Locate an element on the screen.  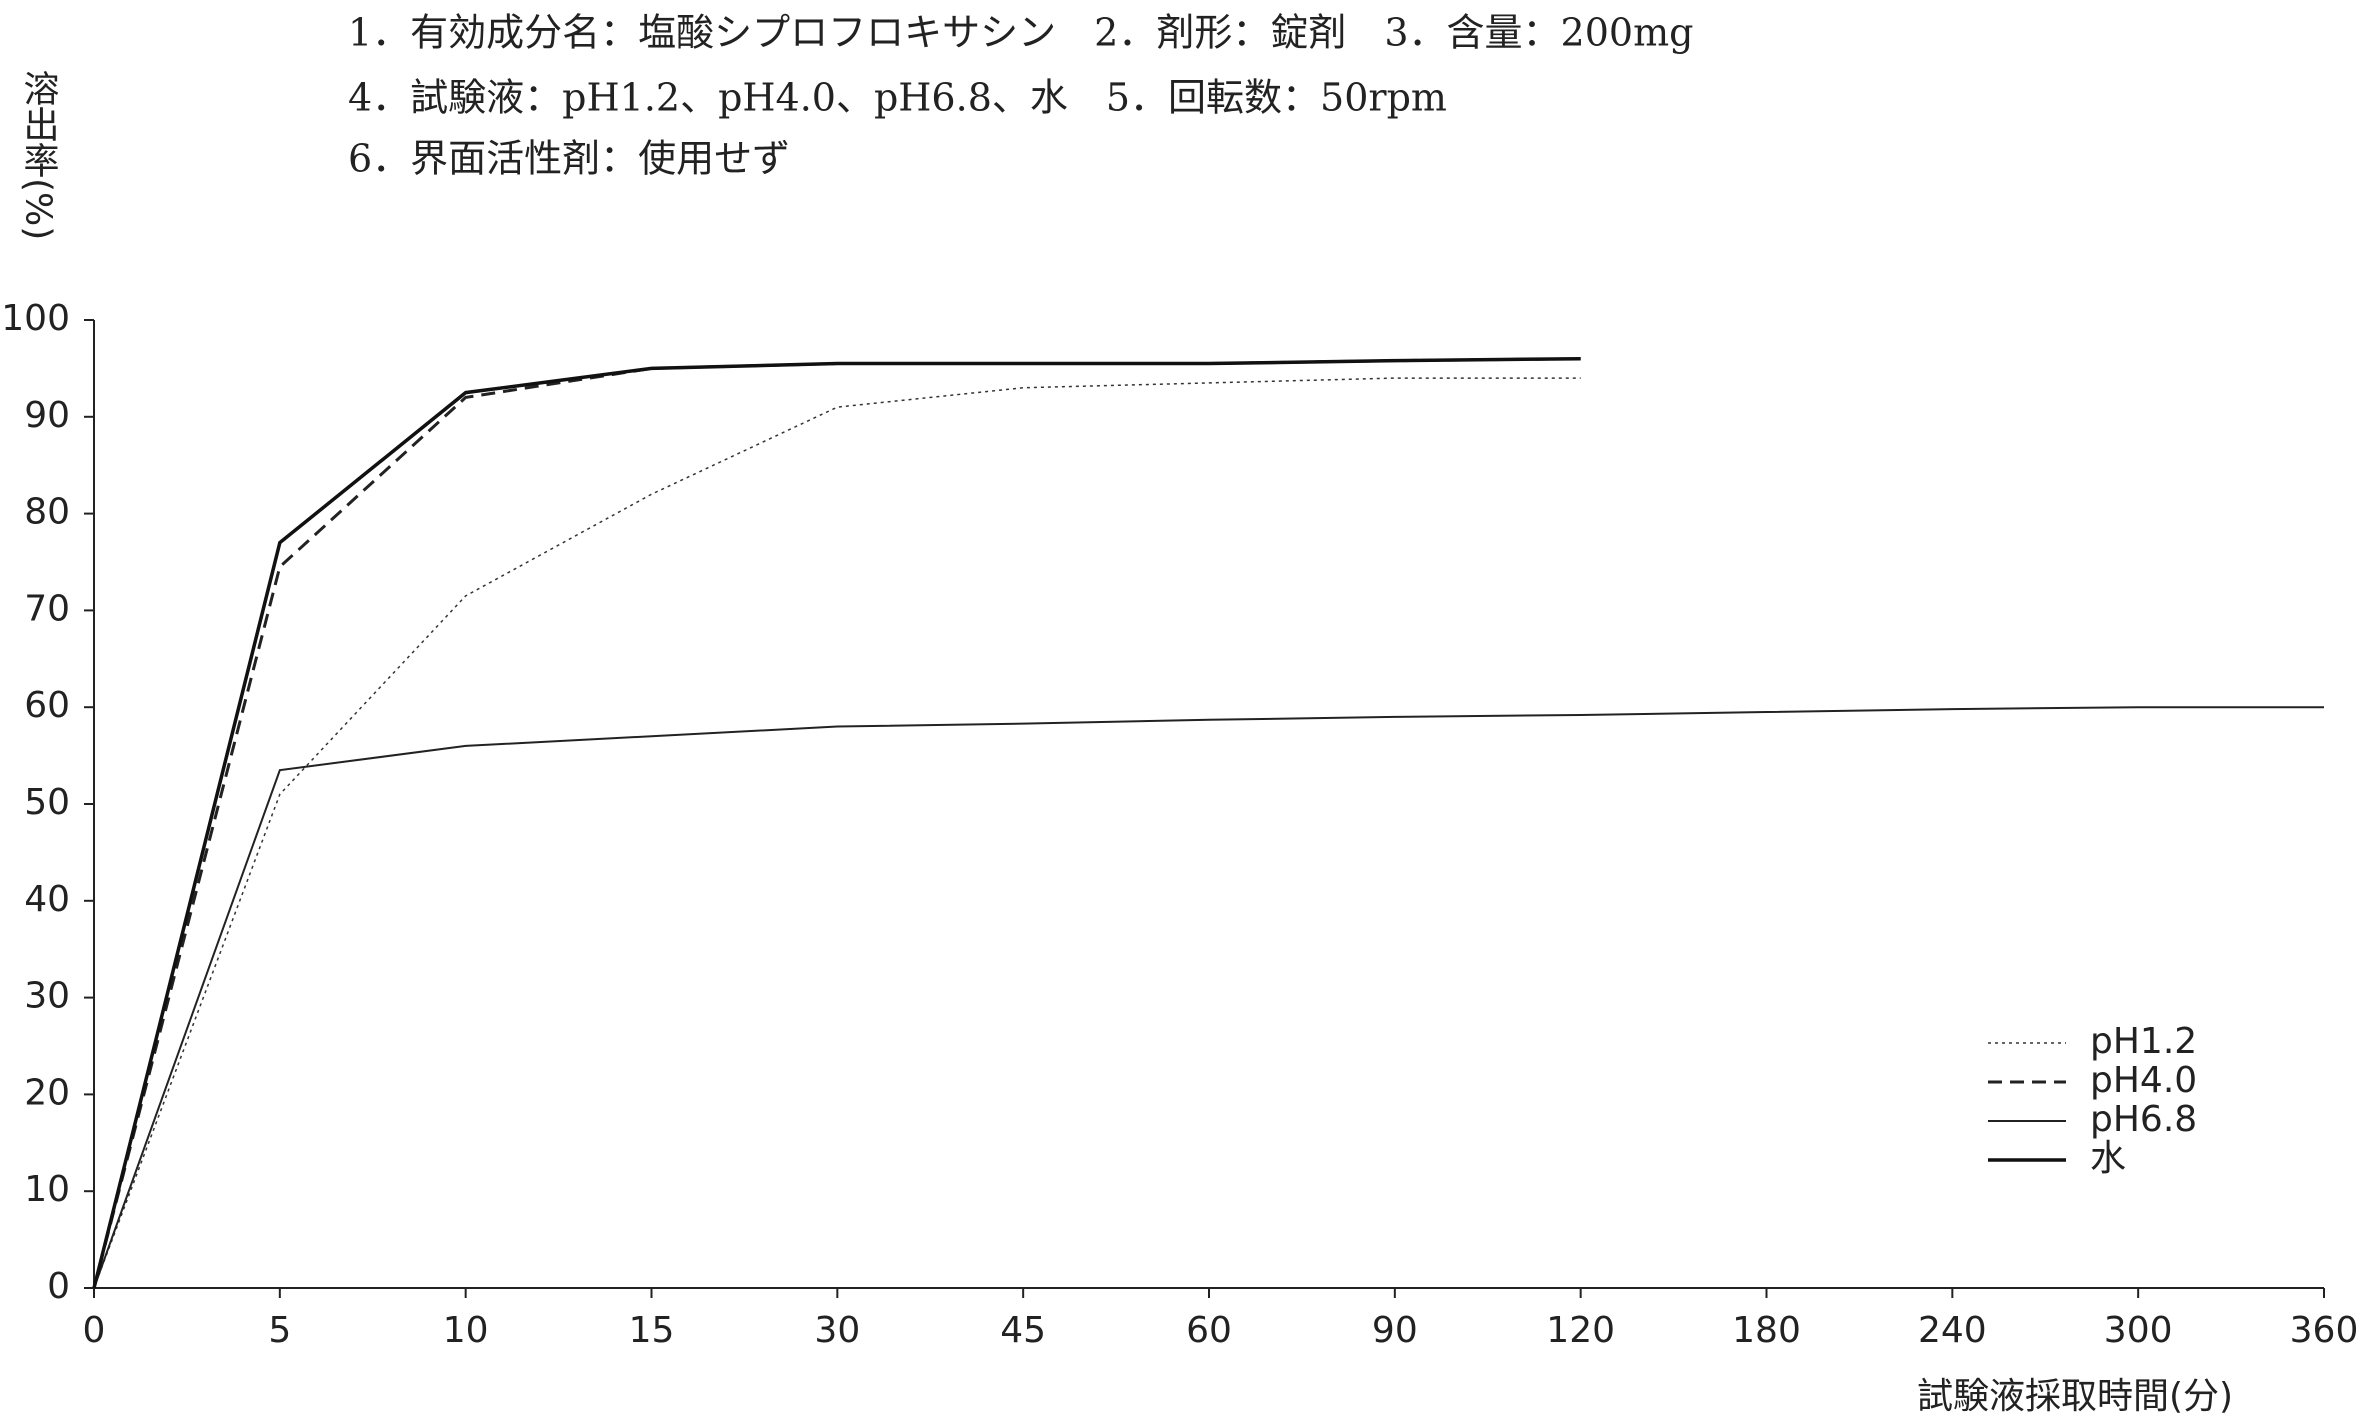
y-tick-label: 20 is located at coordinates (47, 1092).